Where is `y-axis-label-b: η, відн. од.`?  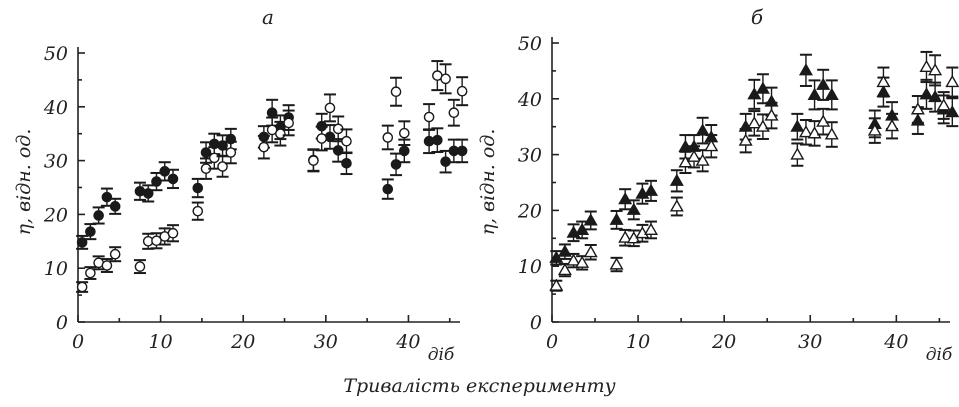 y-axis-label-b: η, відн. од. is located at coordinates (488, 182).